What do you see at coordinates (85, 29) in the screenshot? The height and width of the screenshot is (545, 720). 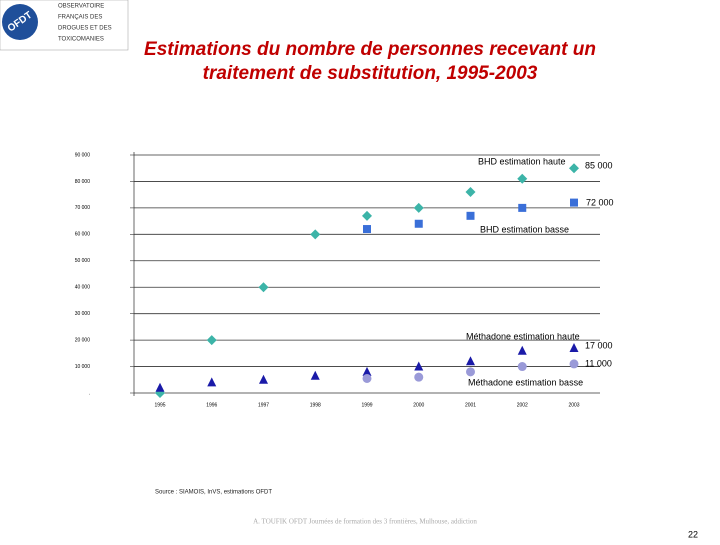 I see `org-line: DROGUES ET DES` at bounding box center [85, 29].